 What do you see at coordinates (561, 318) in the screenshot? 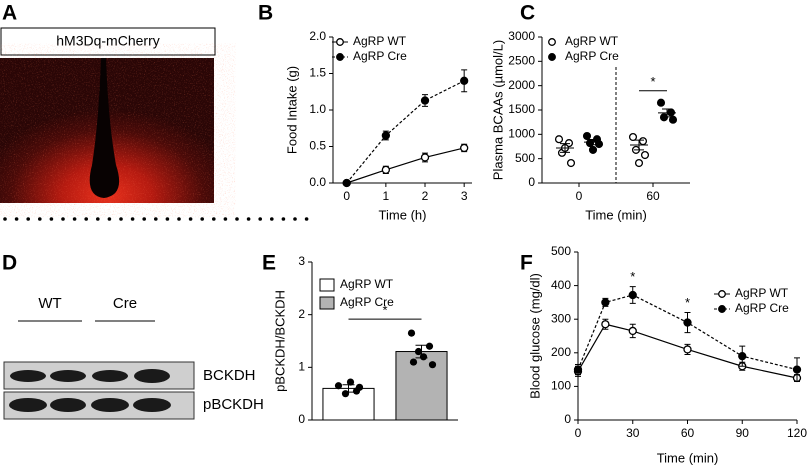
I see `y-tick-label: 300` at bounding box center [561, 318].